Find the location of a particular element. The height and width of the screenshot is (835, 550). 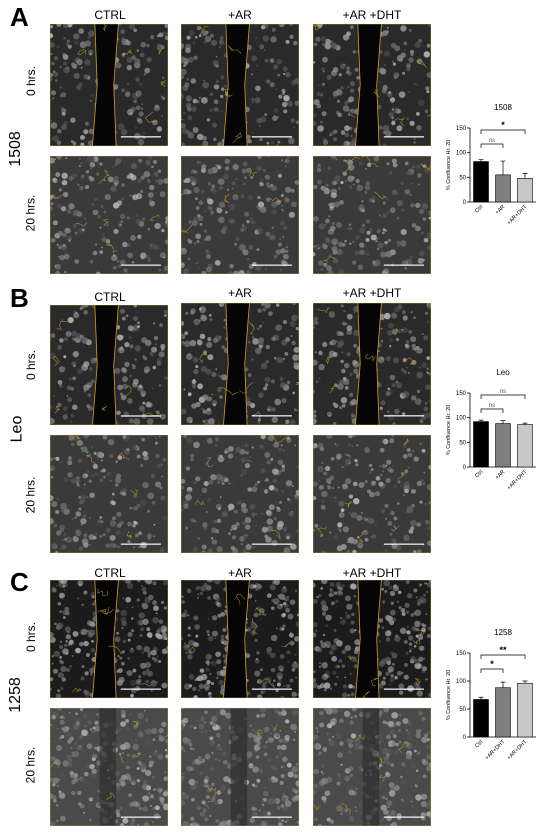

x-tick-label: Ctrl is located at coordinates (479, 744).